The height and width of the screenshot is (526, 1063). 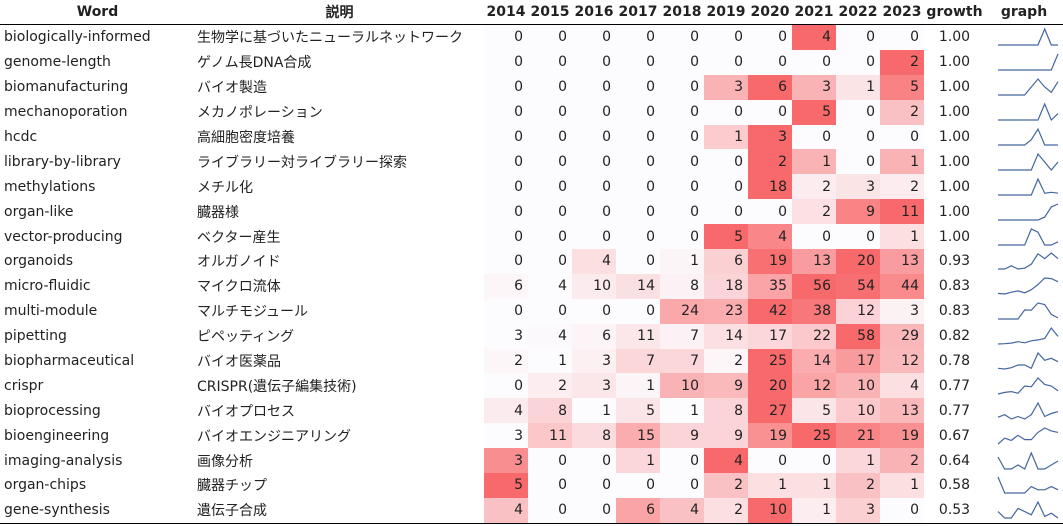 I want to click on description-cell: ゲノム長DNA合成, so click(x=254, y=63).